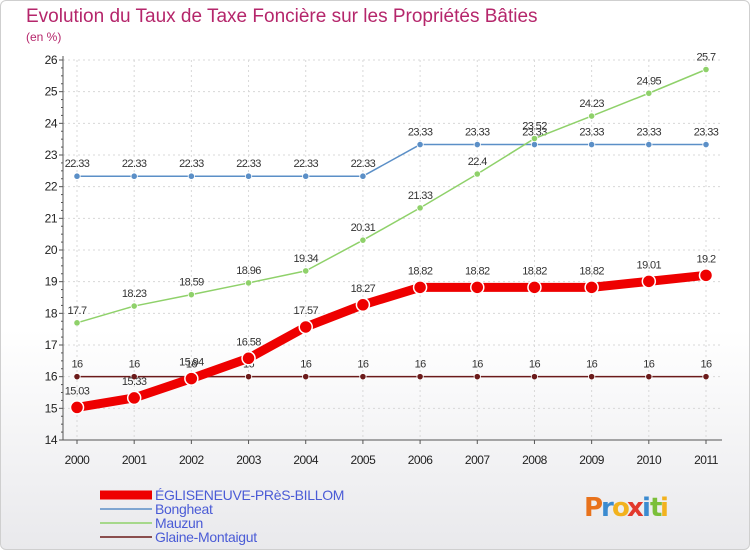  Describe the element at coordinates (51, 218) in the screenshot. I see `y-tick-label: 21` at that location.